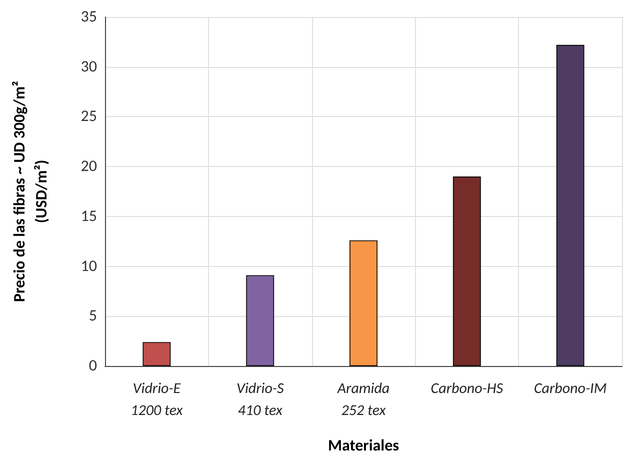 The height and width of the screenshot is (462, 624). What do you see at coordinates (88, 116) in the screenshot?
I see `y-tick-label: 25` at bounding box center [88, 116].